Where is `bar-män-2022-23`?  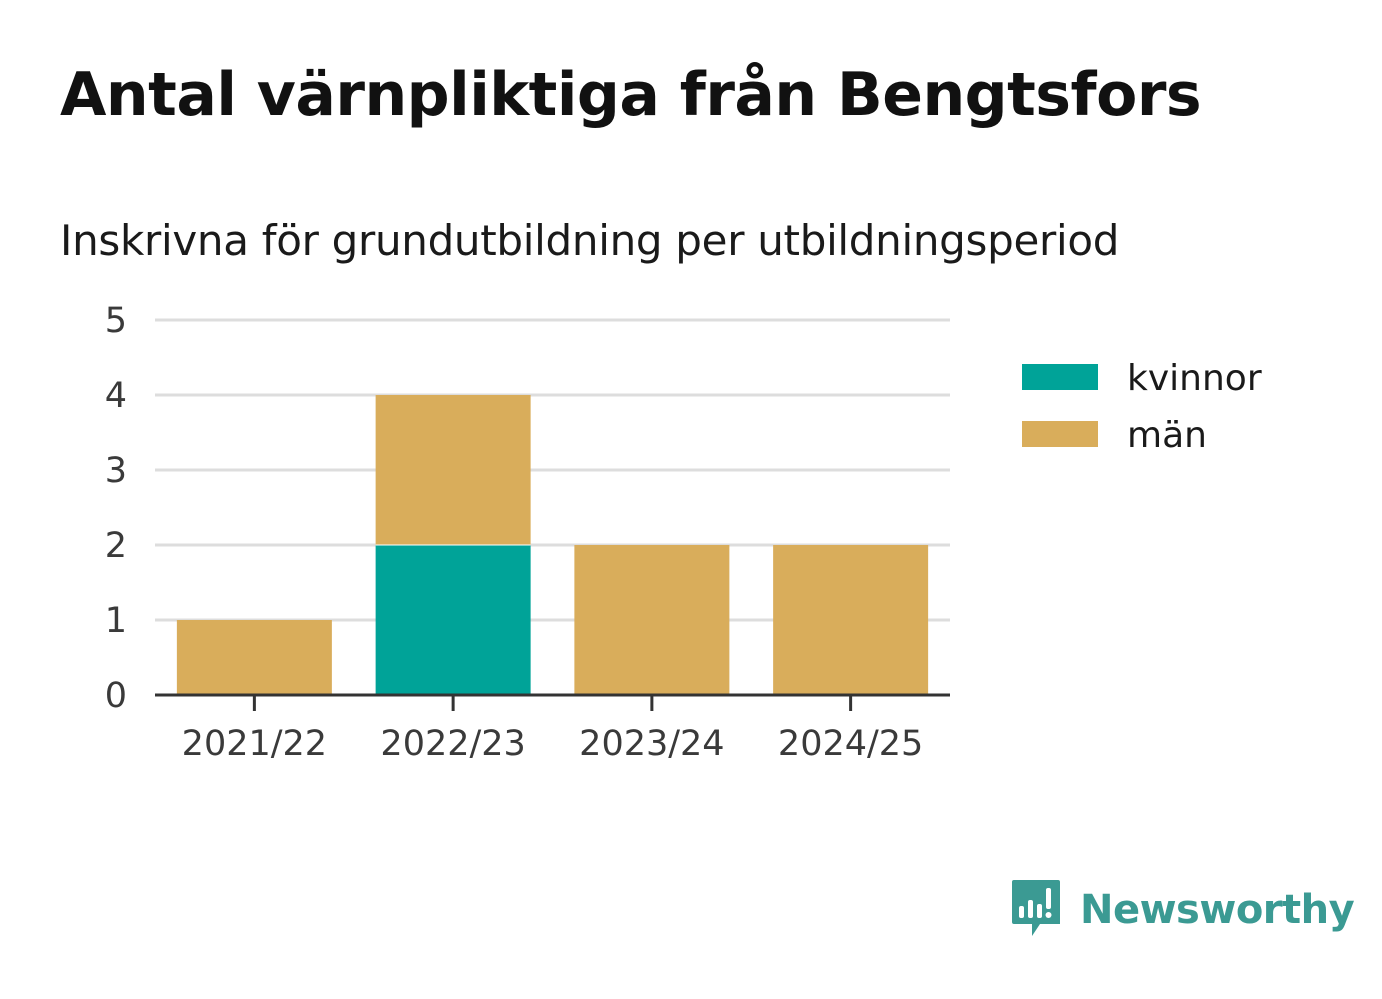
bar-män-2022-23 is located at coordinates (453, 470).